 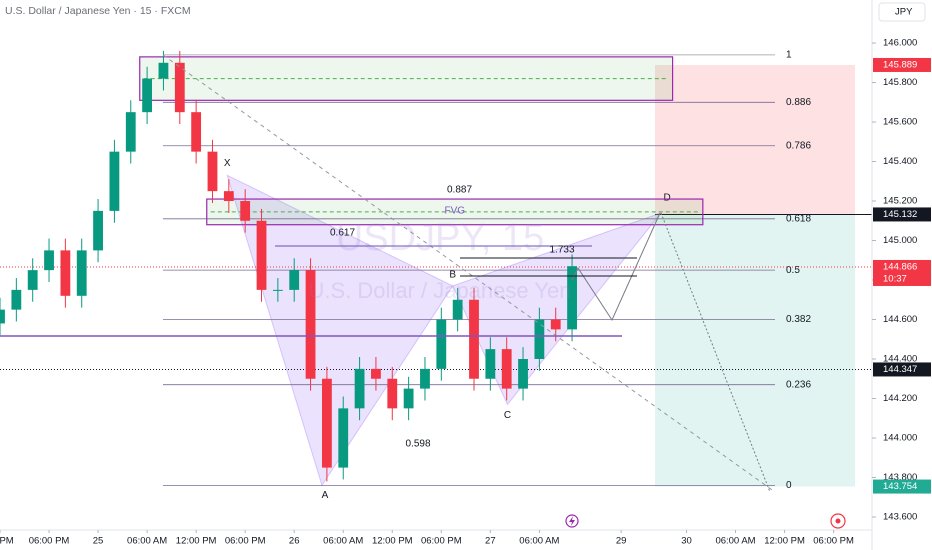 I want to click on y-tick-label: 143.800, so click(x=900, y=477).